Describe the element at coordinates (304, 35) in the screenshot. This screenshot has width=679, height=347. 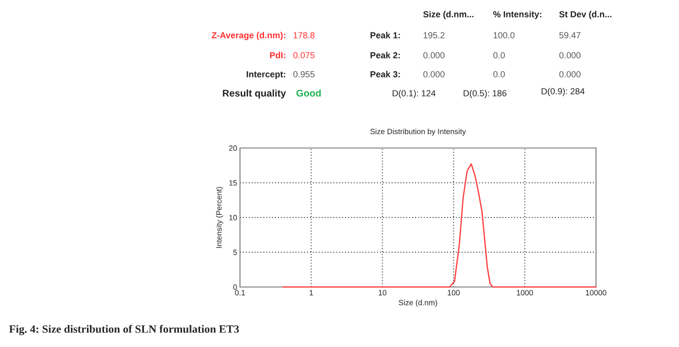
I see `text: 178.8` at that location.